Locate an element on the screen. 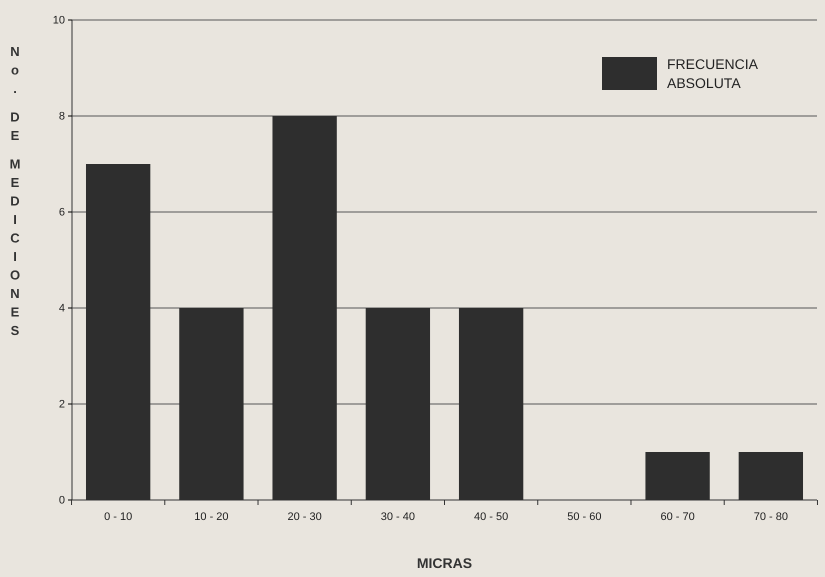  x-tick-label: 60 - 70 is located at coordinates (677, 516).